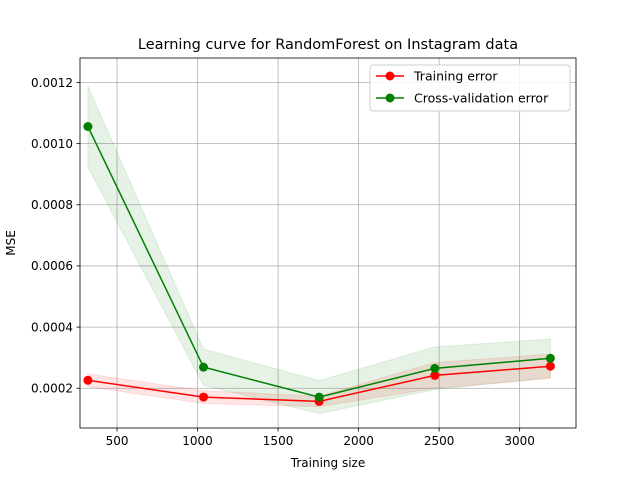  Describe the element at coordinates (52, 389) in the screenshot. I see `y-tick-label: 0.0002` at that location.